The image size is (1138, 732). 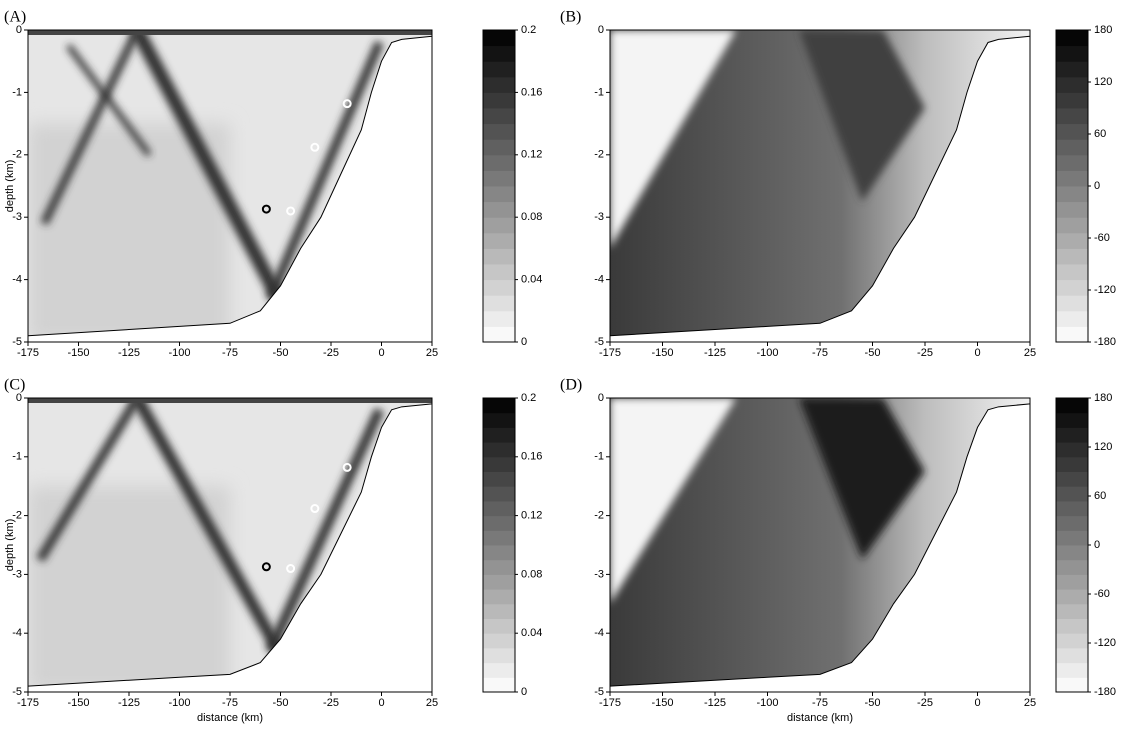 I want to click on colorbar-tick-label: -60, so click(x=1102, y=238).